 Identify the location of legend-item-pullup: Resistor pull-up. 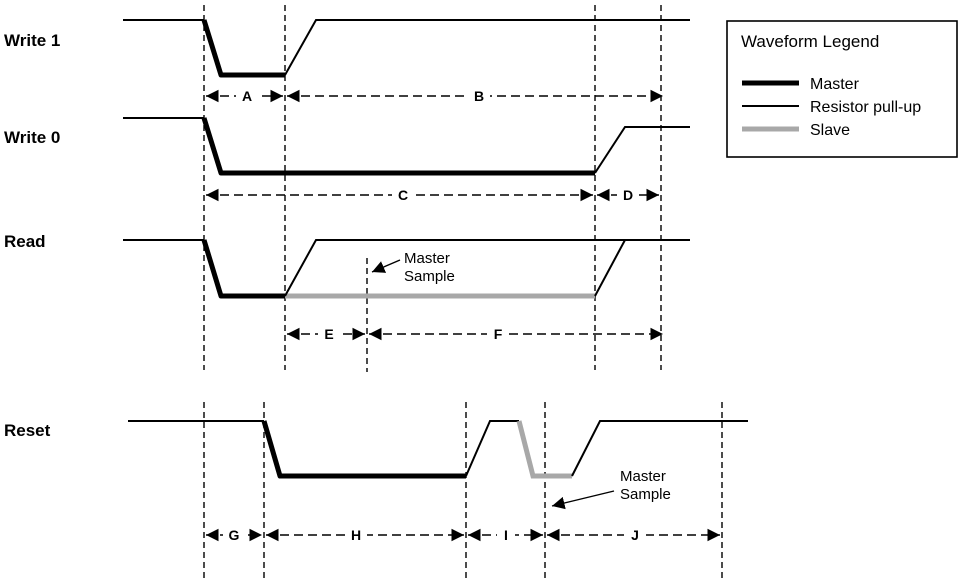
(865, 107).